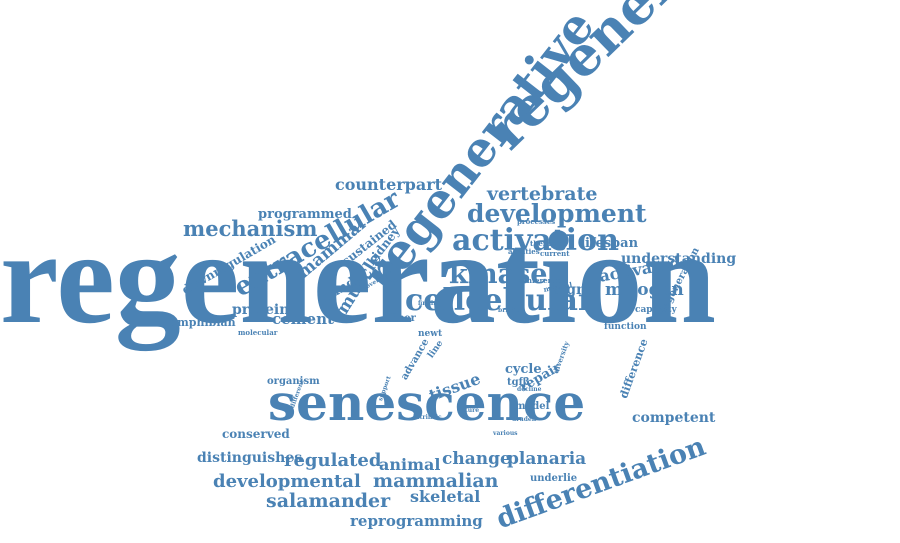 This screenshot has height=543, width=900. What do you see at coordinates (416, 521) in the screenshot?
I see `word-reprogramming: reprogramming` at bounding box center [416, 521].